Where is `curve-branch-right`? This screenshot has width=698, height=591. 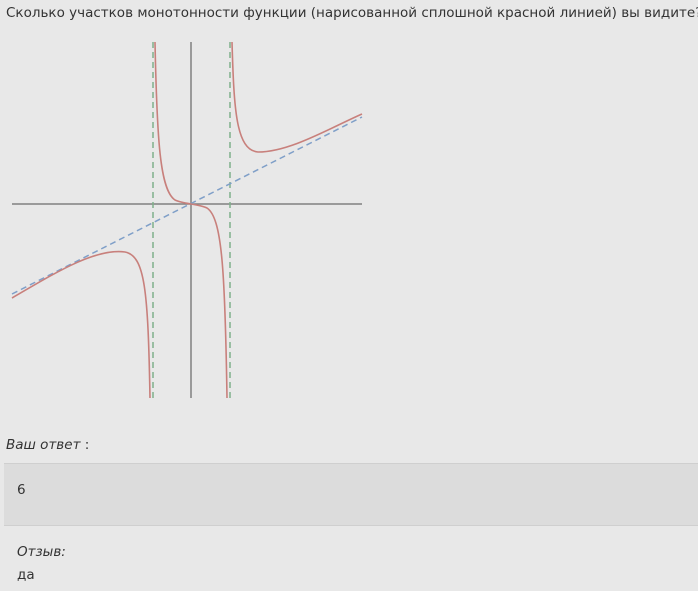
curve-branch-right is located at coordinates (297, 97).